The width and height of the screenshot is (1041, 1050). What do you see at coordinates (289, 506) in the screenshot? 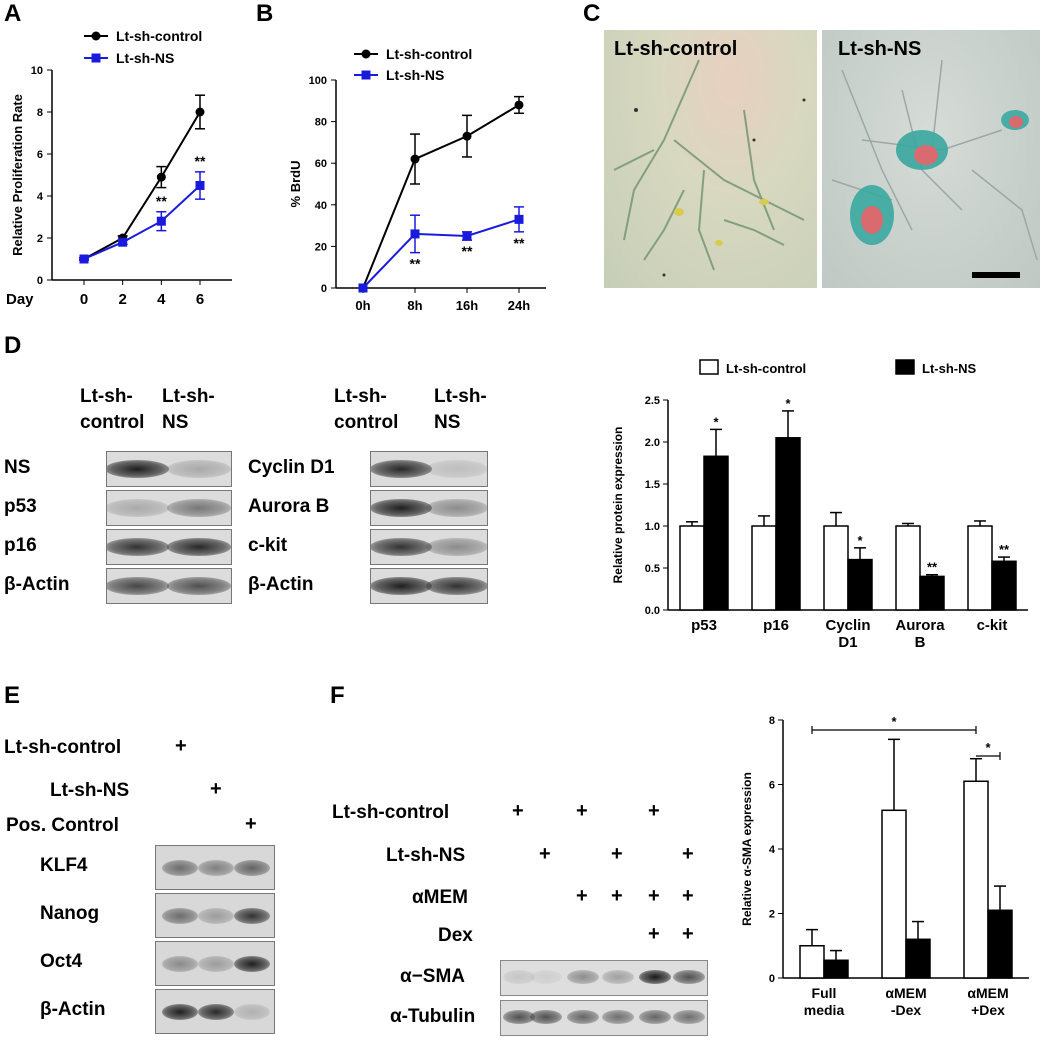
I see `blot-row-label: Aurora B` at bounding box center [289, 506].